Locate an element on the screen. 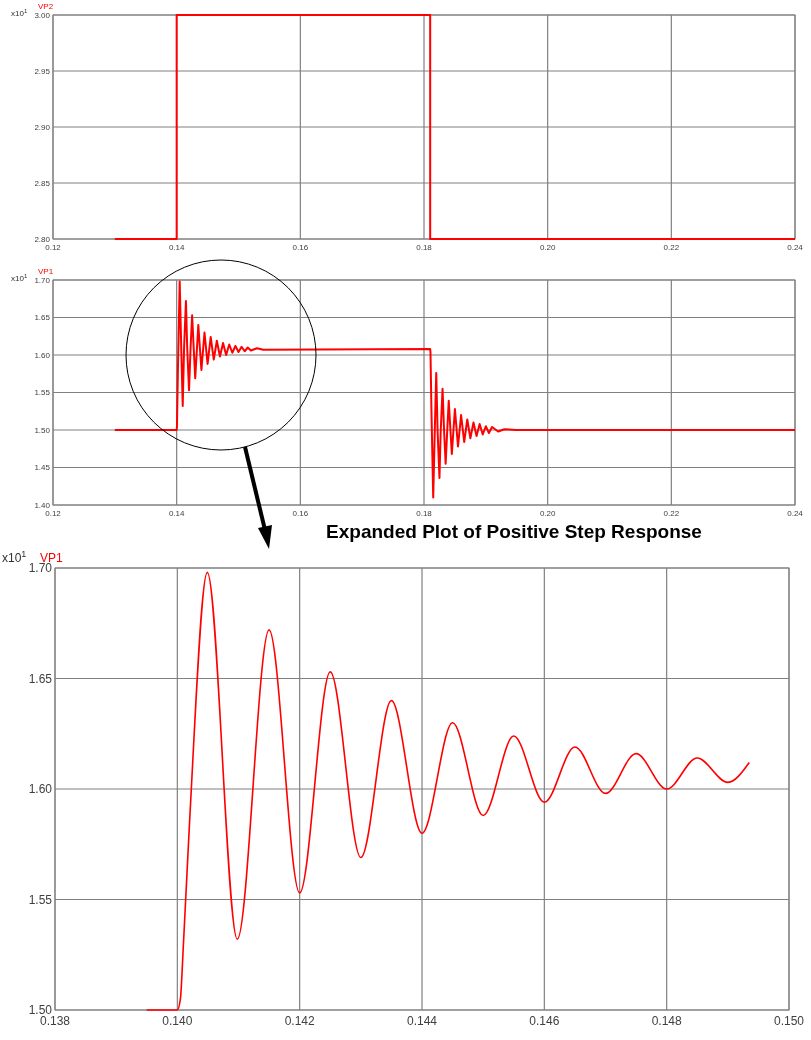  x-tick-label: 0.138 is located at coordinates (55, 1021).